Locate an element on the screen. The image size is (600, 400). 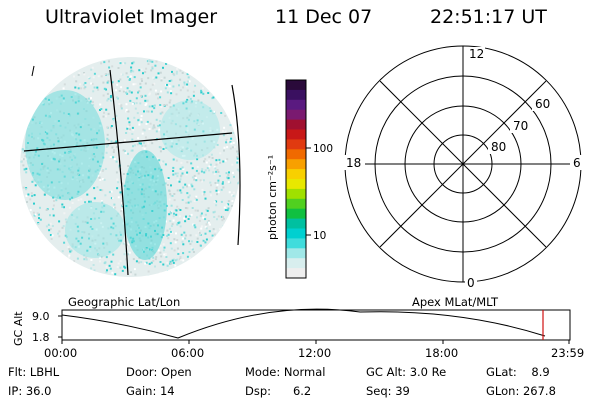
mlt-label-12: 12 is located at coordinates (476, 54).